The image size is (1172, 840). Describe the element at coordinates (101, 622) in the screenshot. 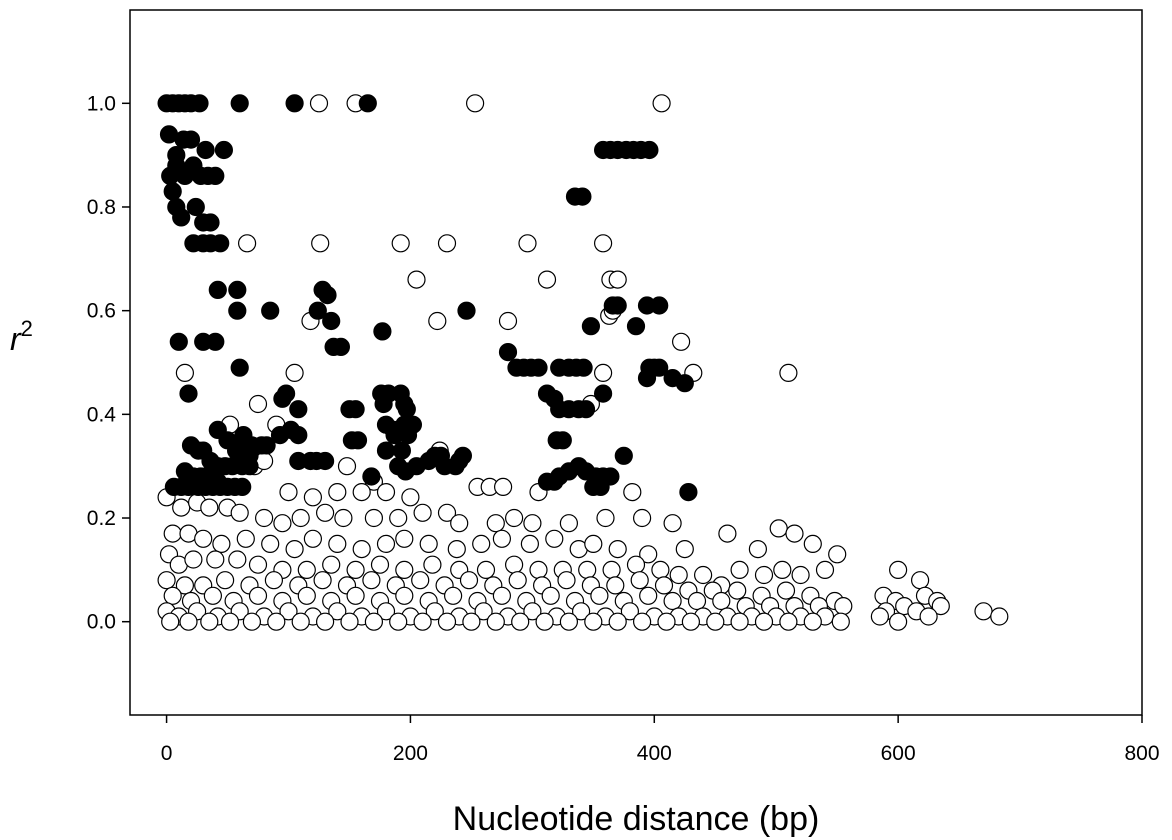

I see `y-tick-label: 0.0` at that location.